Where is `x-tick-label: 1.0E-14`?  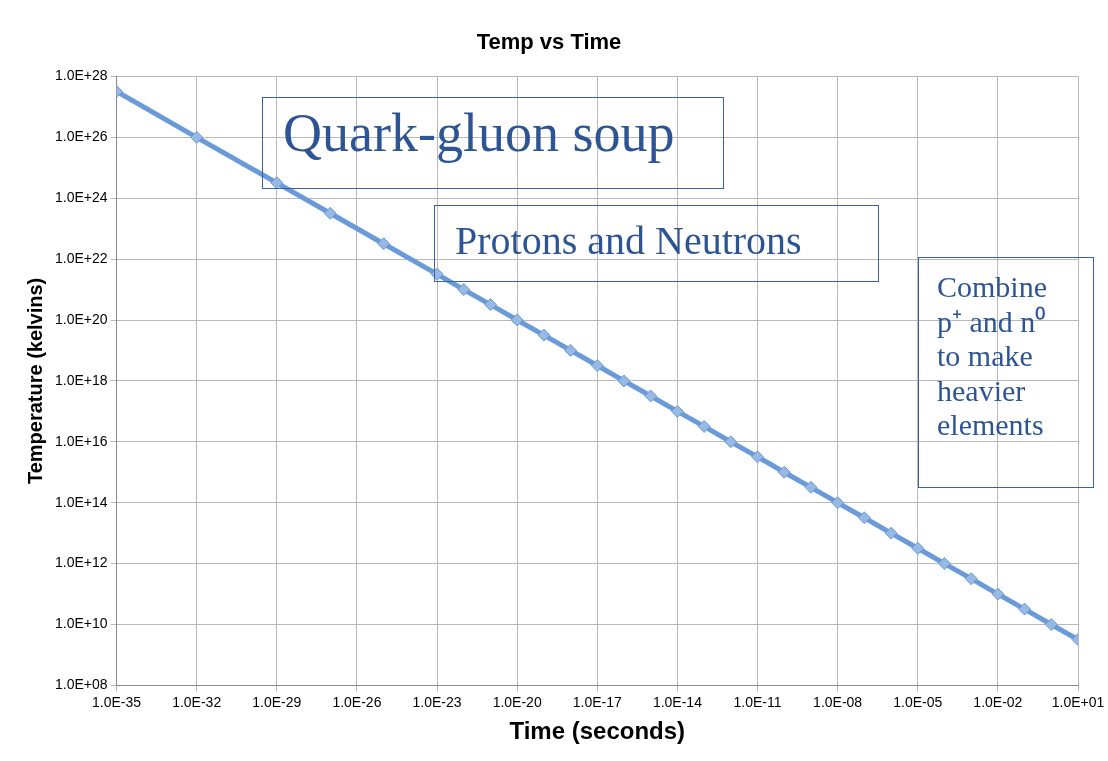 x-tick-label: 1.0E-14 is located at coordinates (677, 701).